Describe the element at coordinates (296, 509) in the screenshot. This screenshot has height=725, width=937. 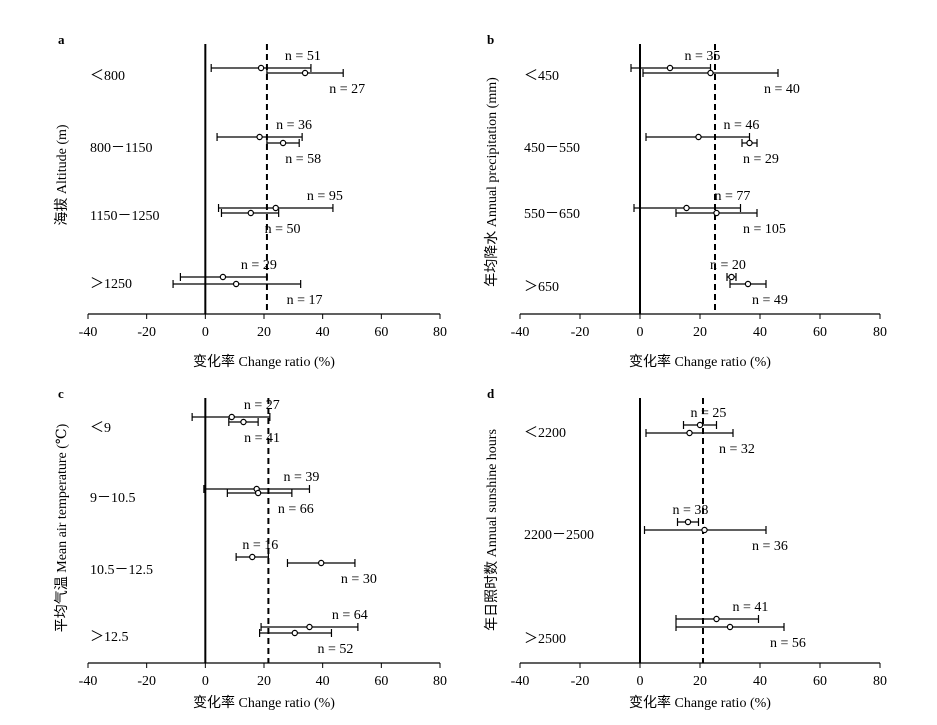
I see `sample-size-label: n = 66` at that location.